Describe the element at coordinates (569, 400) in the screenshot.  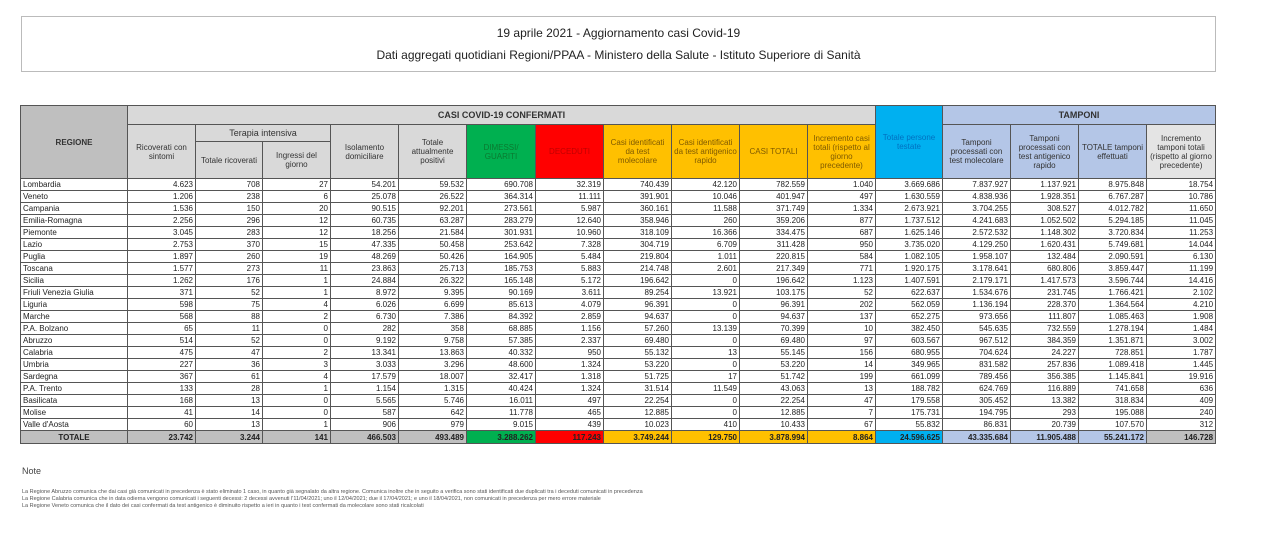
I see `cell-value: 497` at that location.